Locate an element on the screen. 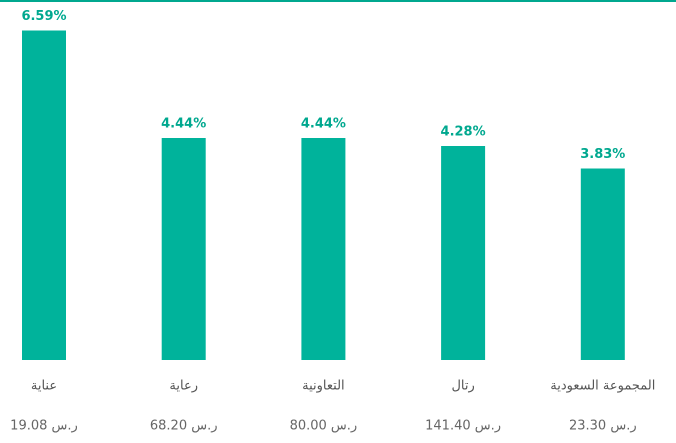 This screenshot has height=443, width=676. price-label: ر.س 141.40 is located at coordinates (463, 426).